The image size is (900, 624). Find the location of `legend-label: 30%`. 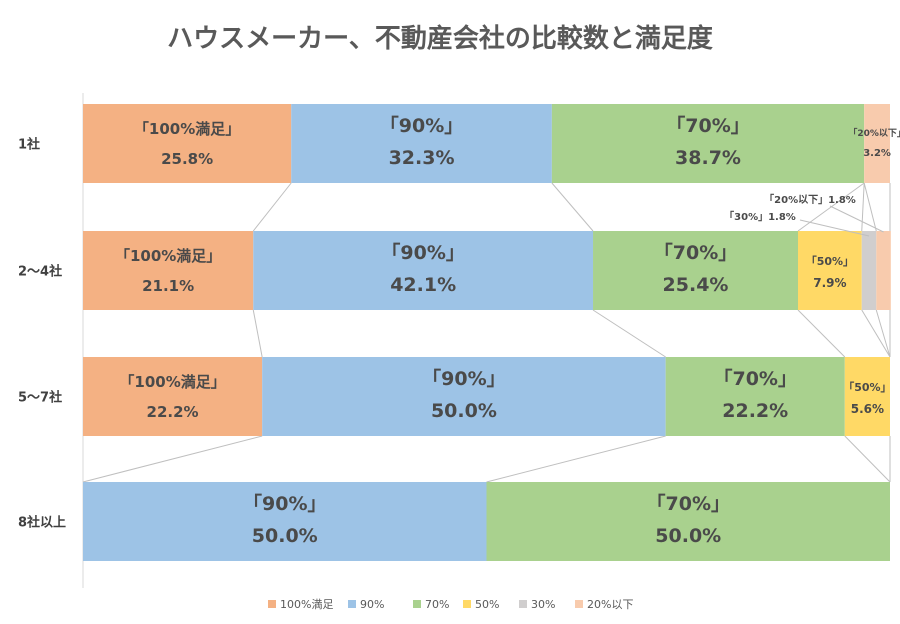

legend-label: 30% is located at coordinates (543, 604).